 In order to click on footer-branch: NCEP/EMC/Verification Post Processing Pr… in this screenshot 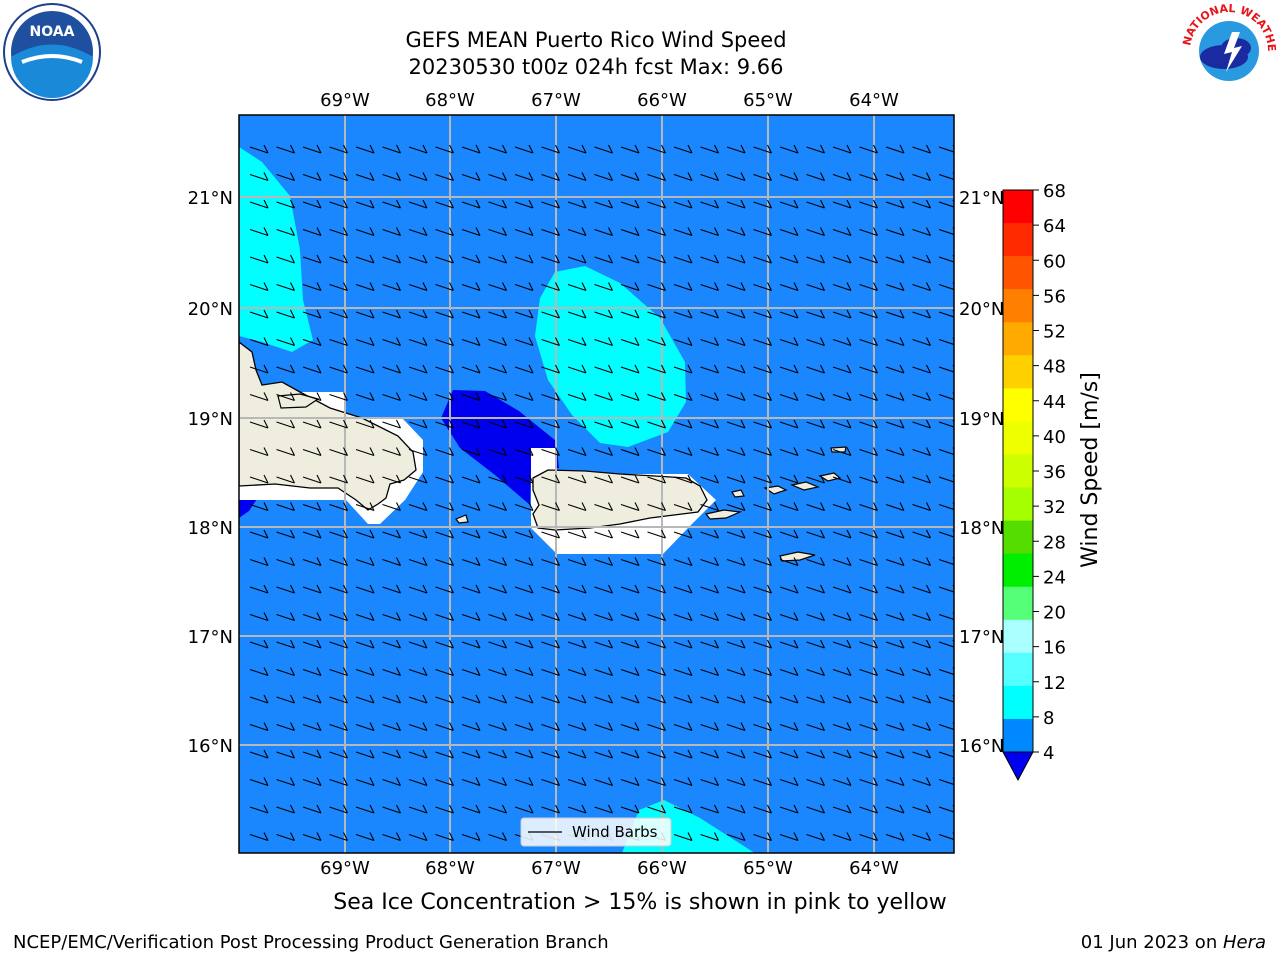, I will do `click(311, 942)`.